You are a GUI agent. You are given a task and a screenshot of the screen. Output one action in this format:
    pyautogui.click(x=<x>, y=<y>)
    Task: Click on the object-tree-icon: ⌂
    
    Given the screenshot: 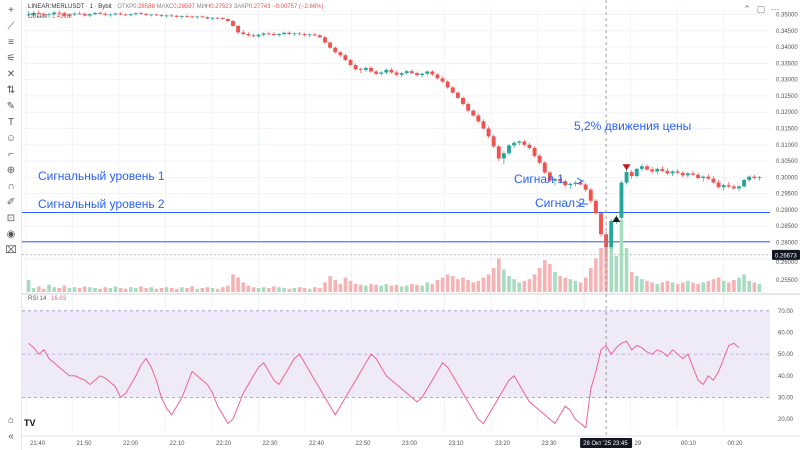 What is the action you would take?
    pyautogui.click(x=11, y=420)
    